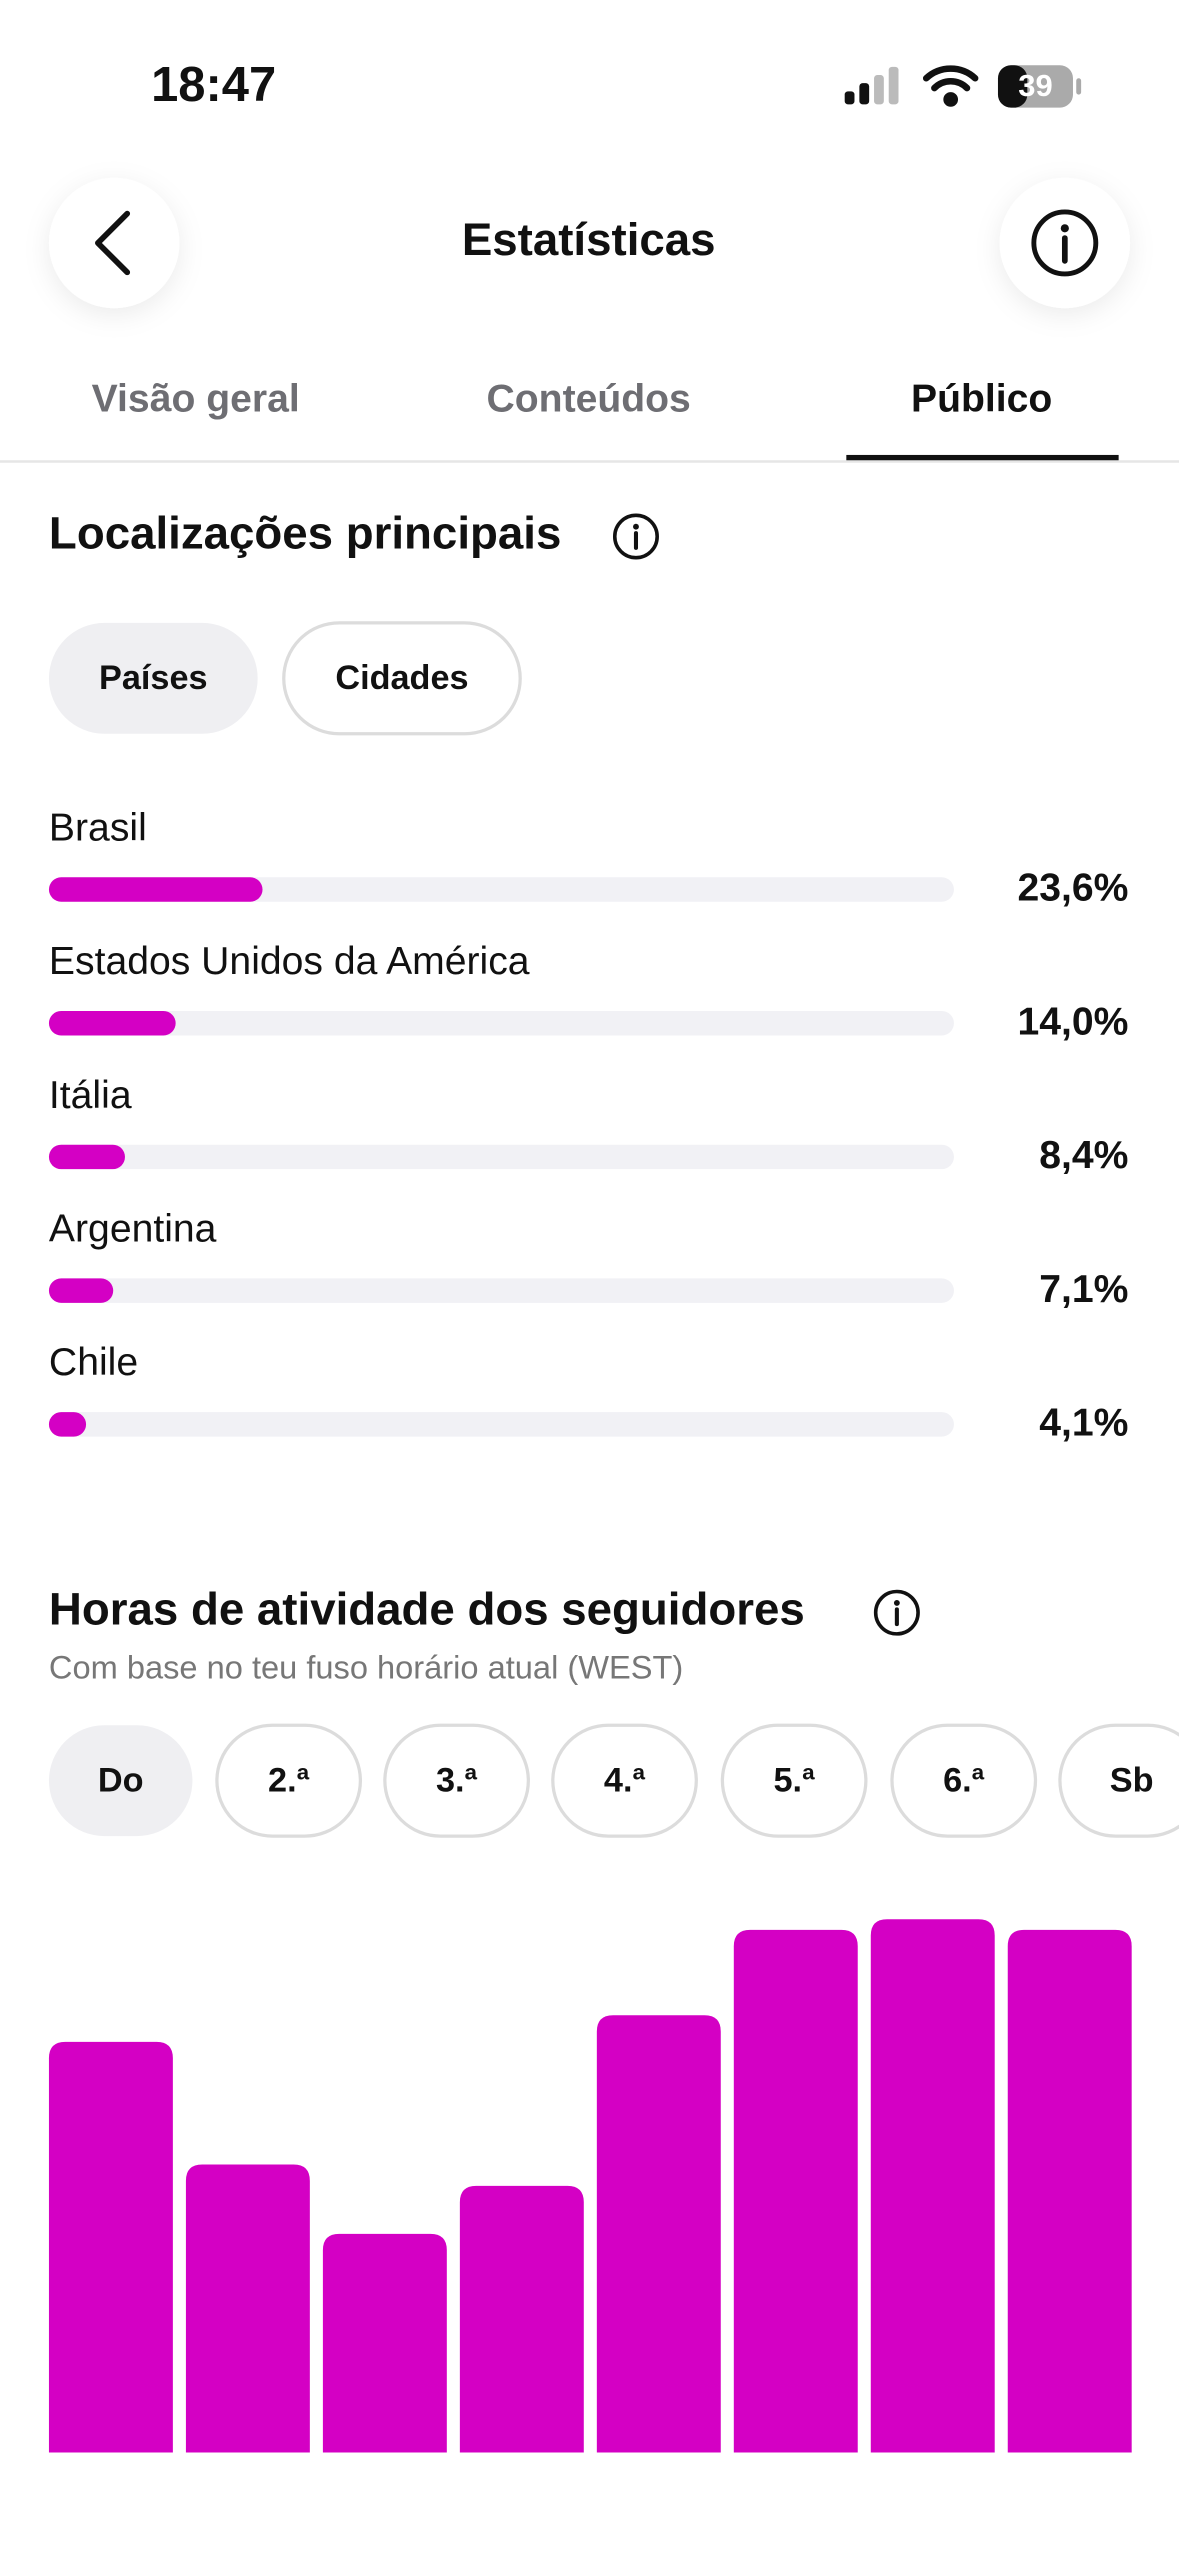 This screenshot has width=1179, height=2556. I want to click on day-label: 5.ª, so click(795, 1780).